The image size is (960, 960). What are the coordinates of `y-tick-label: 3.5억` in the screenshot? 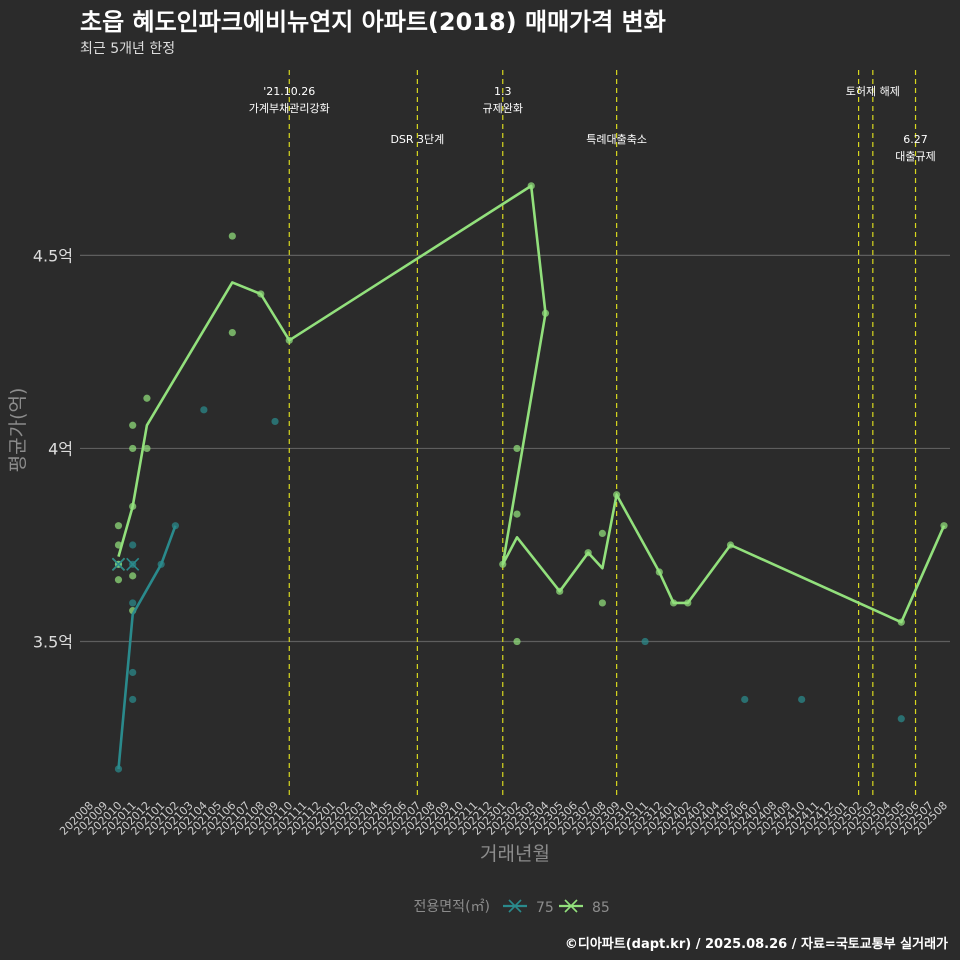 It's located at (53, 642).